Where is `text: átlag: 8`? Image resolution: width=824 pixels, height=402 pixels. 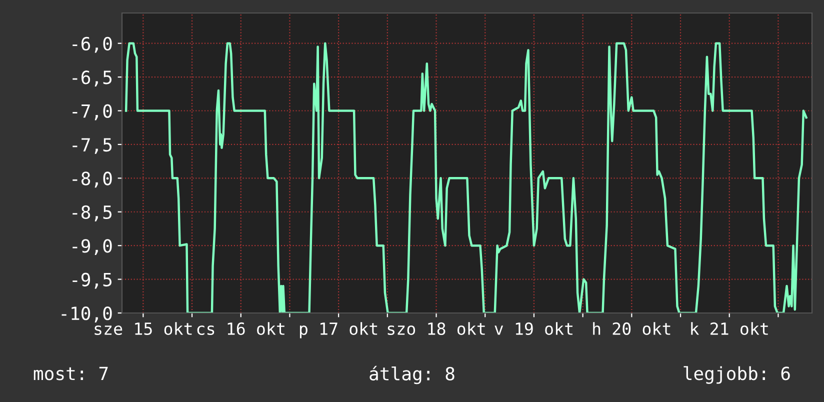
text: átlag: 8 is located at coordinates (412, 375).